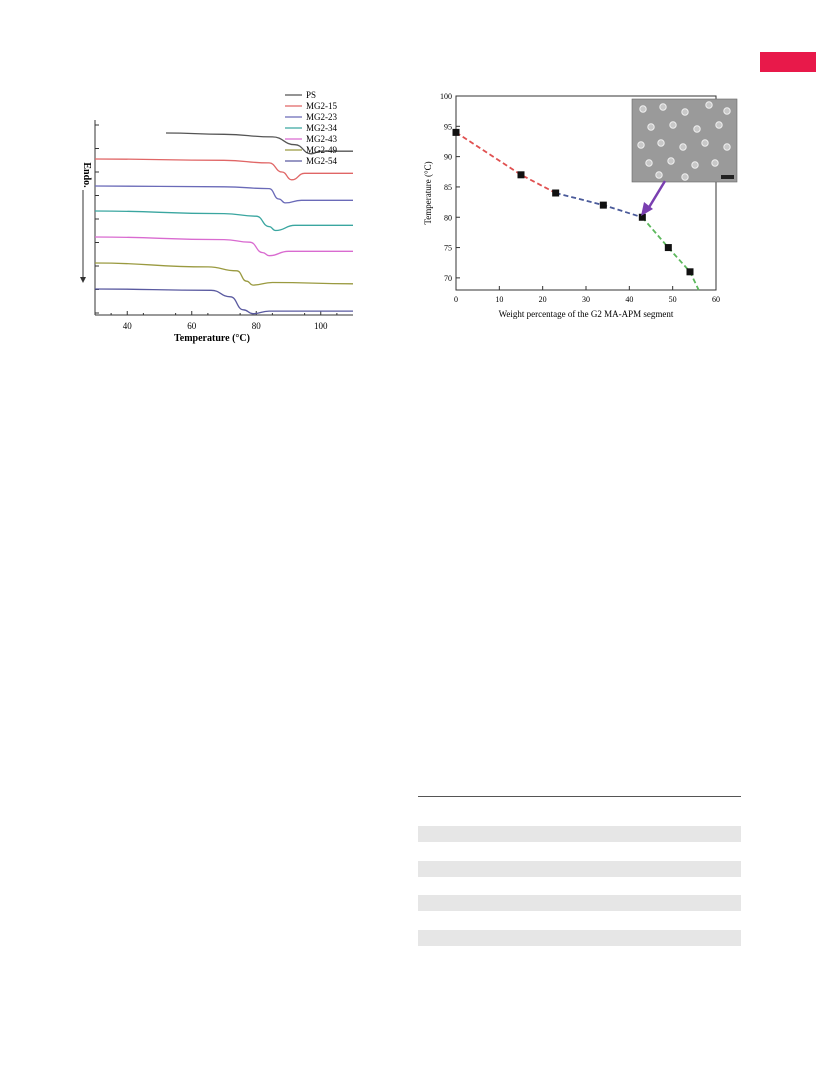  What do you see at coordinates (259, 143) in the screenshot?
I see `dsc-curve-ps` at bounding box center [259, 143].